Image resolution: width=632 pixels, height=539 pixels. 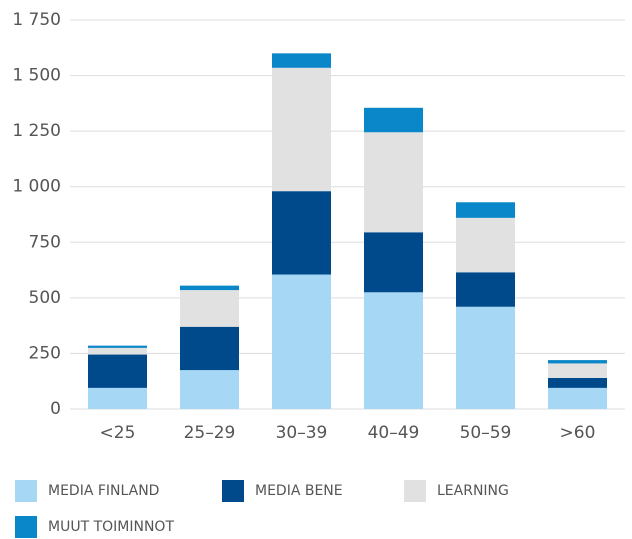 What do you see at coordinates (486, 433) in the screenshot?
I see `x-tick-label: 50–59` at bounding box center [486, 433].